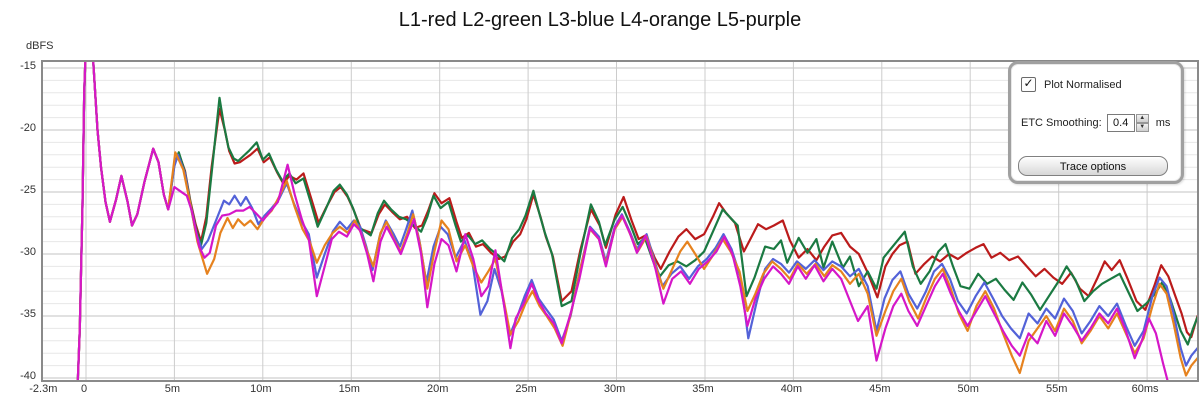 The image size is (1200, 404). What do you see at coordinates (349, 389) in the screenshot?
I see `x-tick-label: 15m` at bounding box center [349, 389].